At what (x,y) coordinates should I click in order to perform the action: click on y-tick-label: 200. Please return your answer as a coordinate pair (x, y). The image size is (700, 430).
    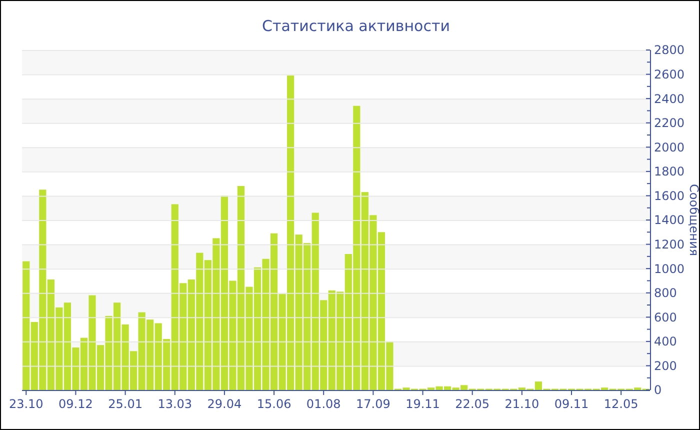
    Looking at the image, I should click on (665, 365).